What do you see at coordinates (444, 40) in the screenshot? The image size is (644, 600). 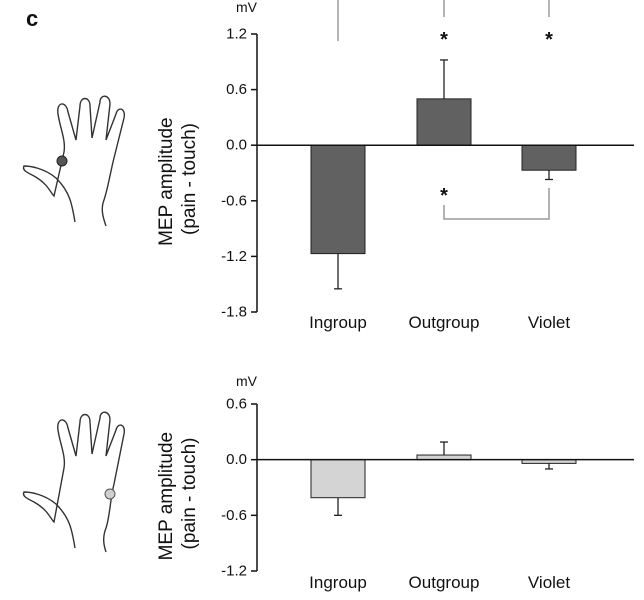 I see `significance-star-outgroup: *` at bounding box center [444, 40].